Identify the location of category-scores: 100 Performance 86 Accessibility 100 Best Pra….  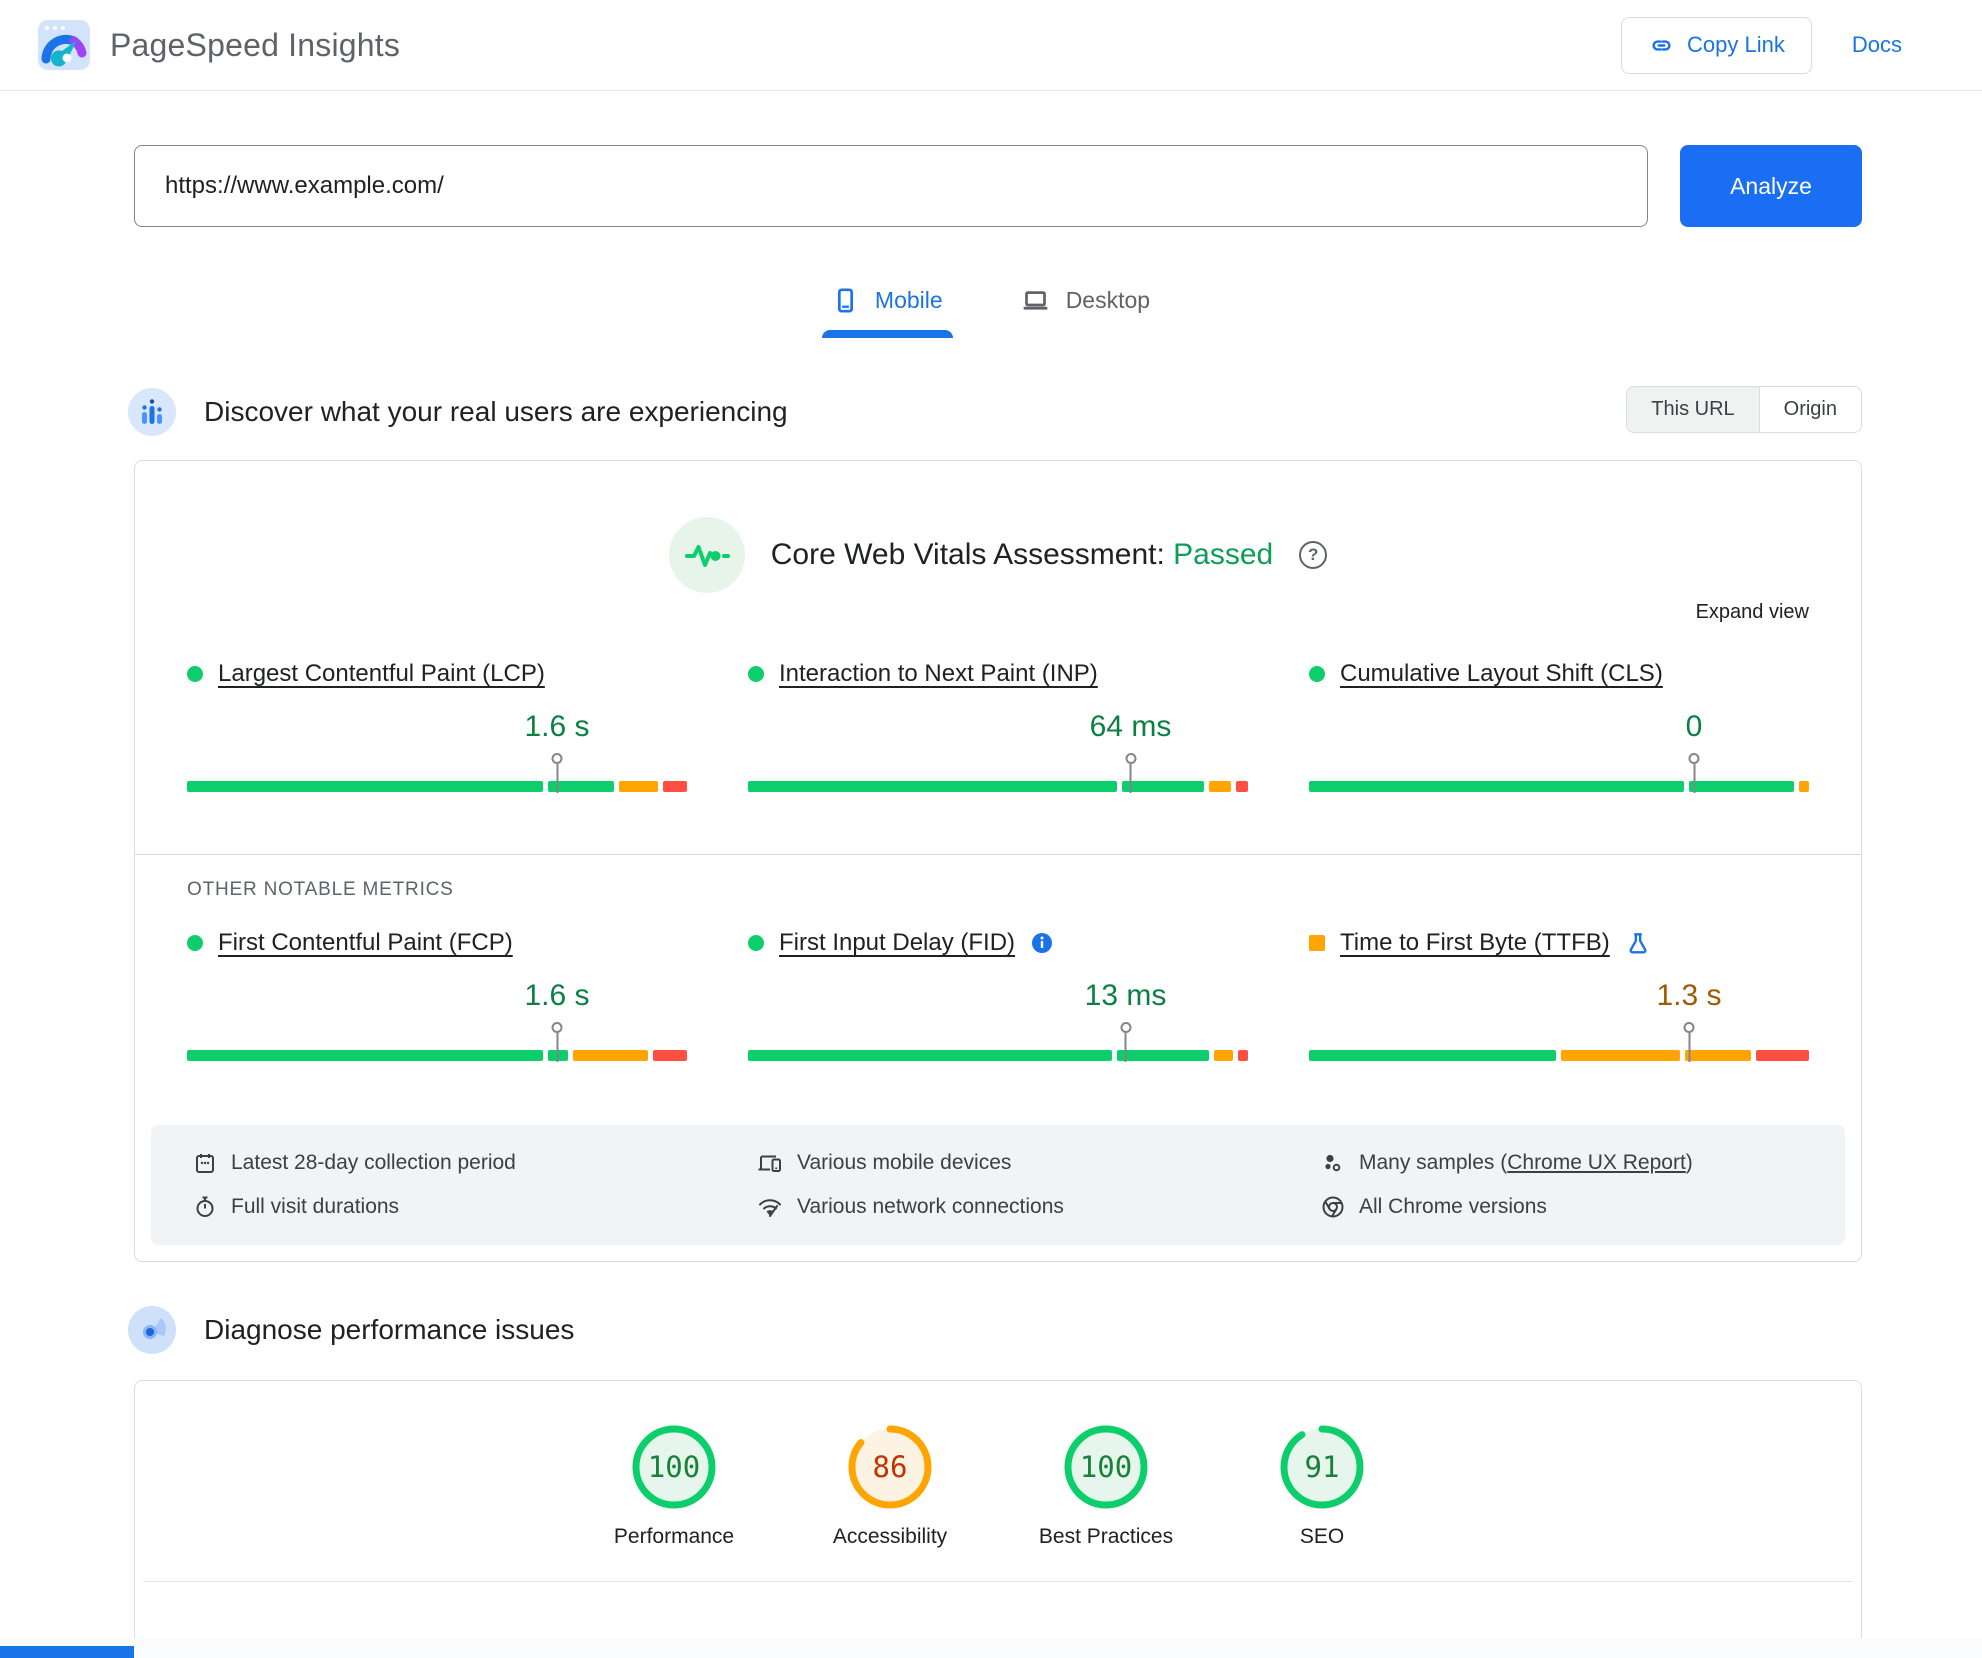
(998, 1487).